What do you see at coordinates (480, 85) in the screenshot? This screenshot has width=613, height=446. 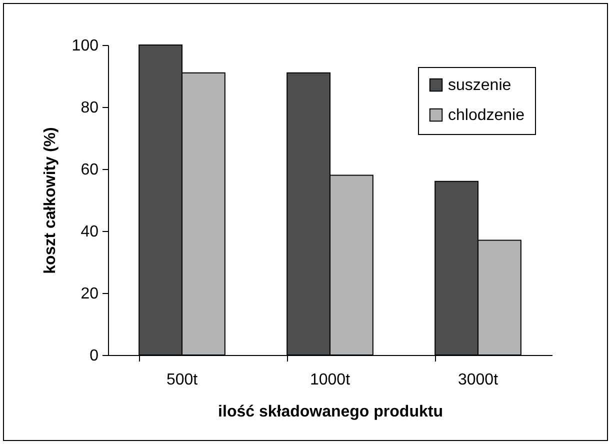 I see `legend-label: suszenie` at bounding box center [480, 85].